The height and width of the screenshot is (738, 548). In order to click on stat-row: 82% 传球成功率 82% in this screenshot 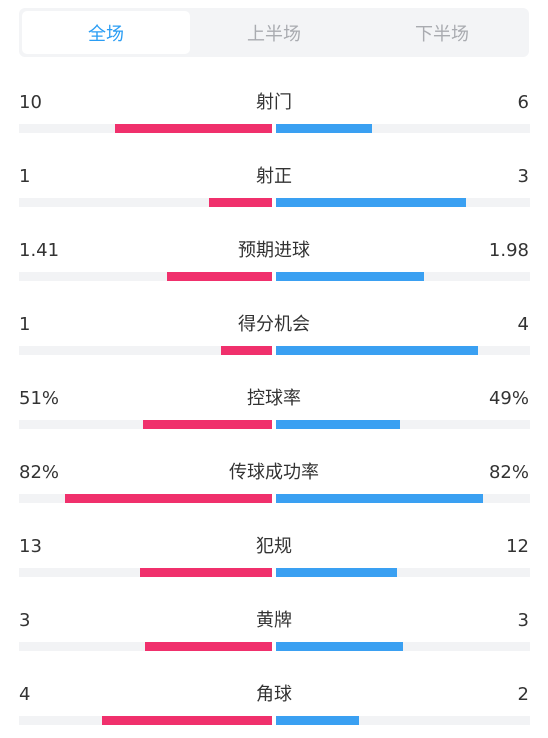, I will do `click(274, 486)`.